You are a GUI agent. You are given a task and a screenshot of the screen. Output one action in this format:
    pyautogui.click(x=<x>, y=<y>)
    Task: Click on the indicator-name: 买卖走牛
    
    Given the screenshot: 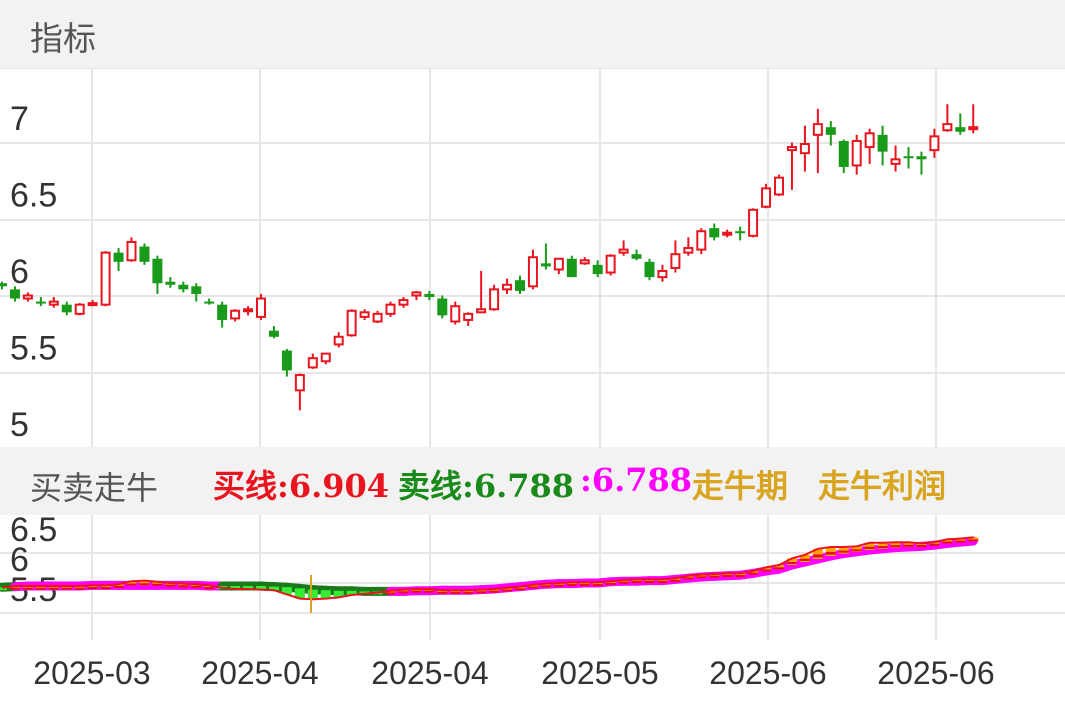 What is the action you would take?
    pyautogui.click(x=94, y=488)
    